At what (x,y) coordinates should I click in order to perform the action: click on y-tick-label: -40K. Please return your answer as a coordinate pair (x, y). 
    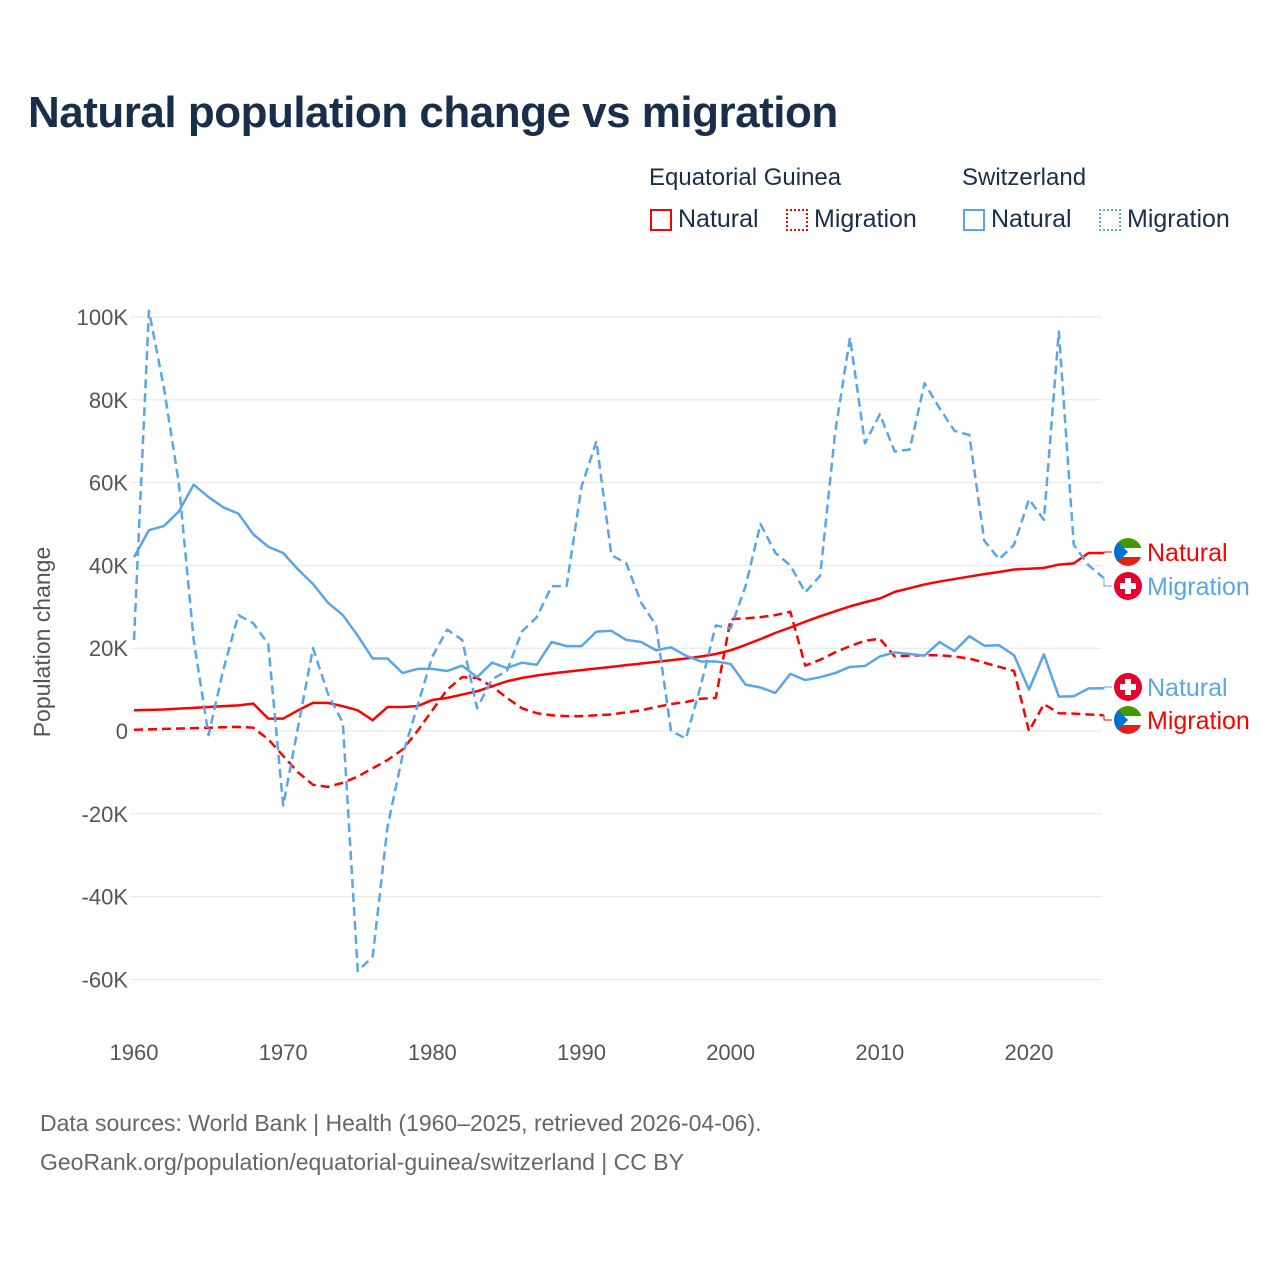
    Looking at the image, I should click on (105, 897).